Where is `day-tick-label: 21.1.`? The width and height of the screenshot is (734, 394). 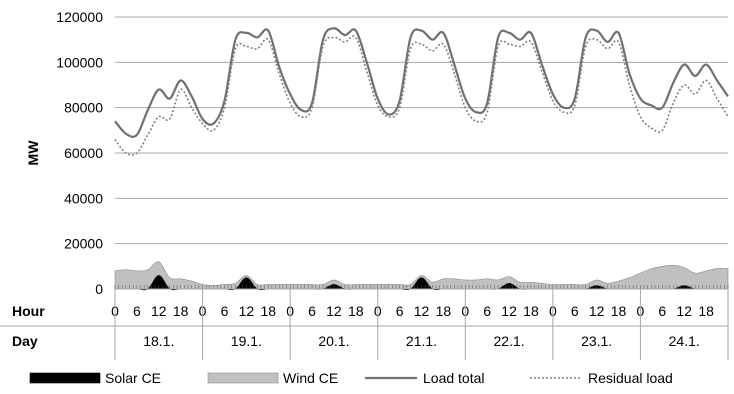
day-tick-label: 21.1. is located at coordinates (421, 341).